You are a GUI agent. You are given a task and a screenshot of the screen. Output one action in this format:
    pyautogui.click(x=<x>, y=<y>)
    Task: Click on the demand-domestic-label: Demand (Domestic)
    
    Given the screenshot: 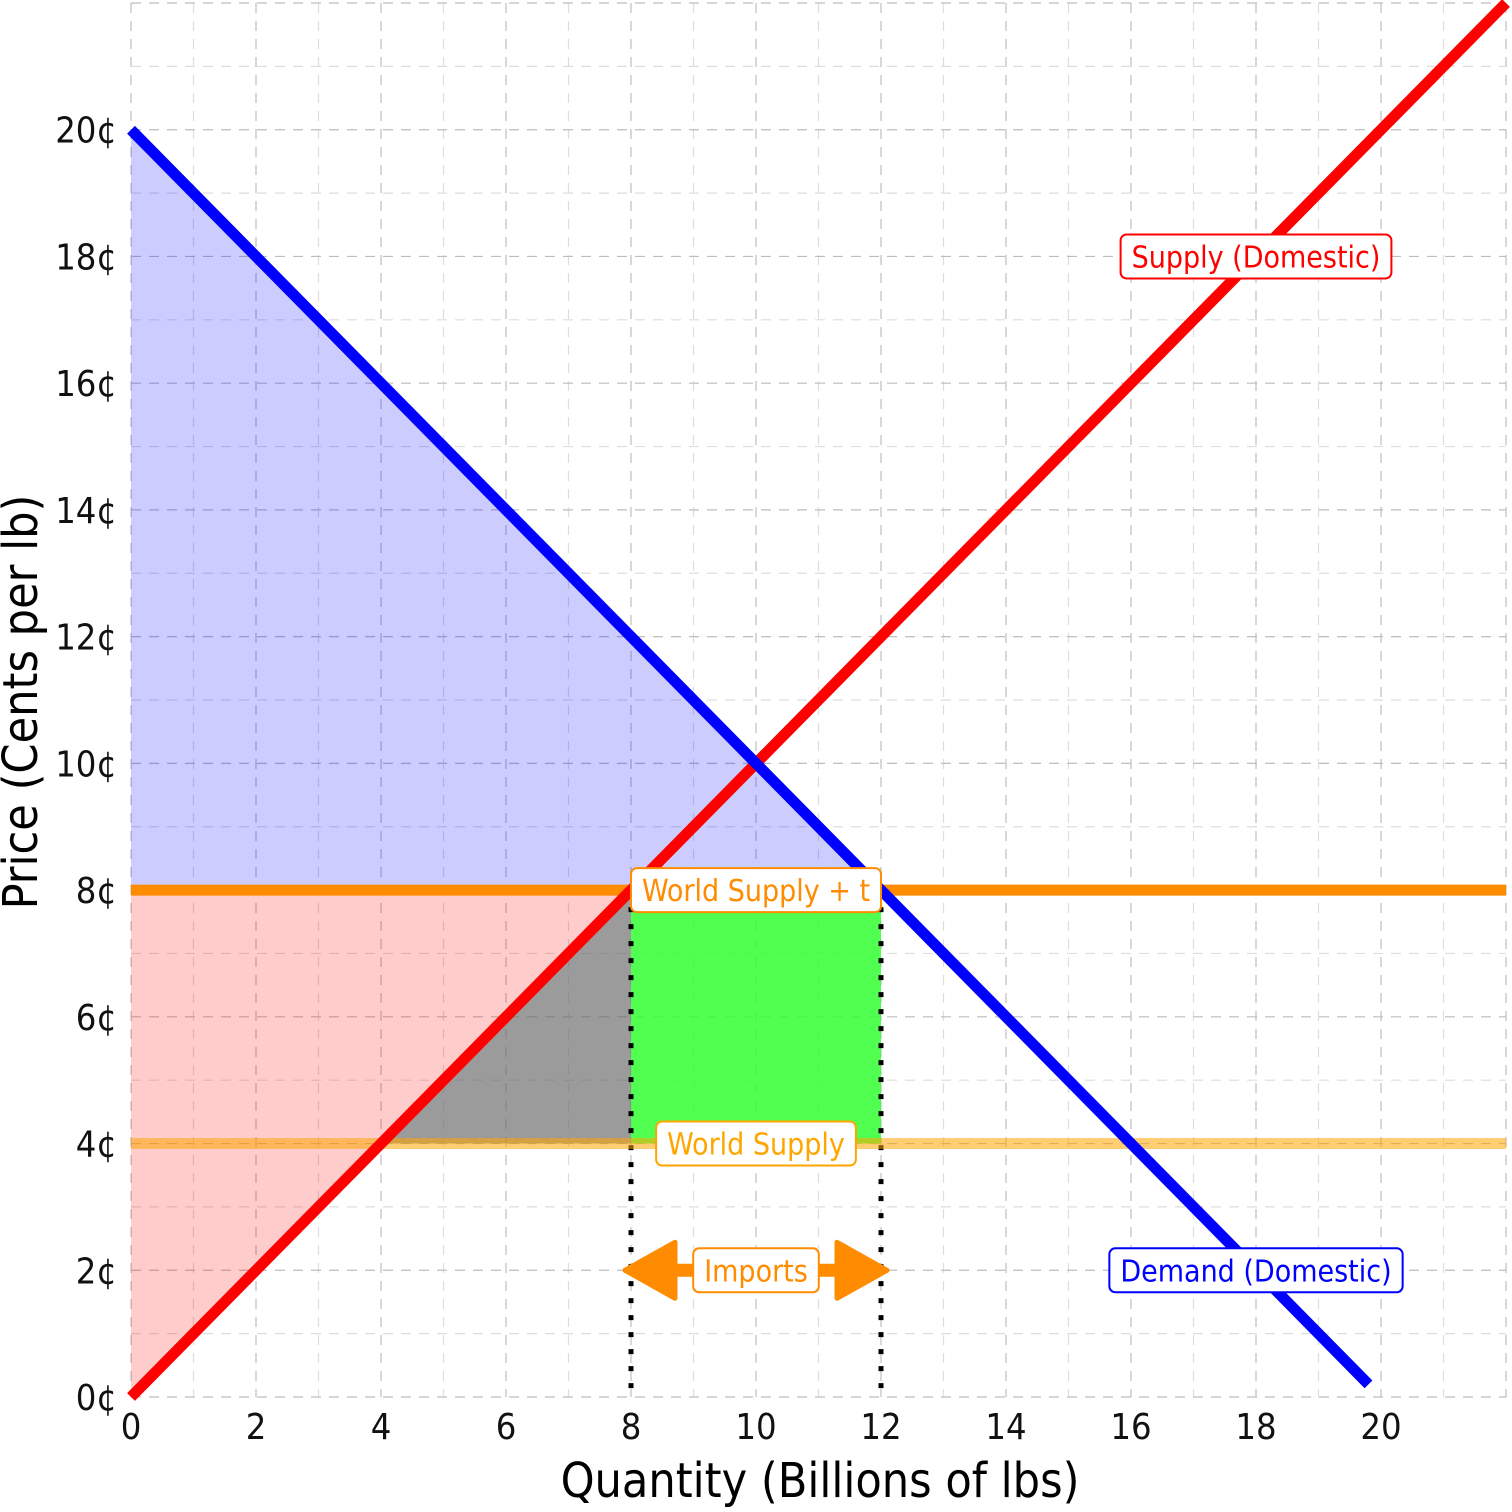 What is the action you would take?
    pyautogui.click(x=1256, y=1270)
    